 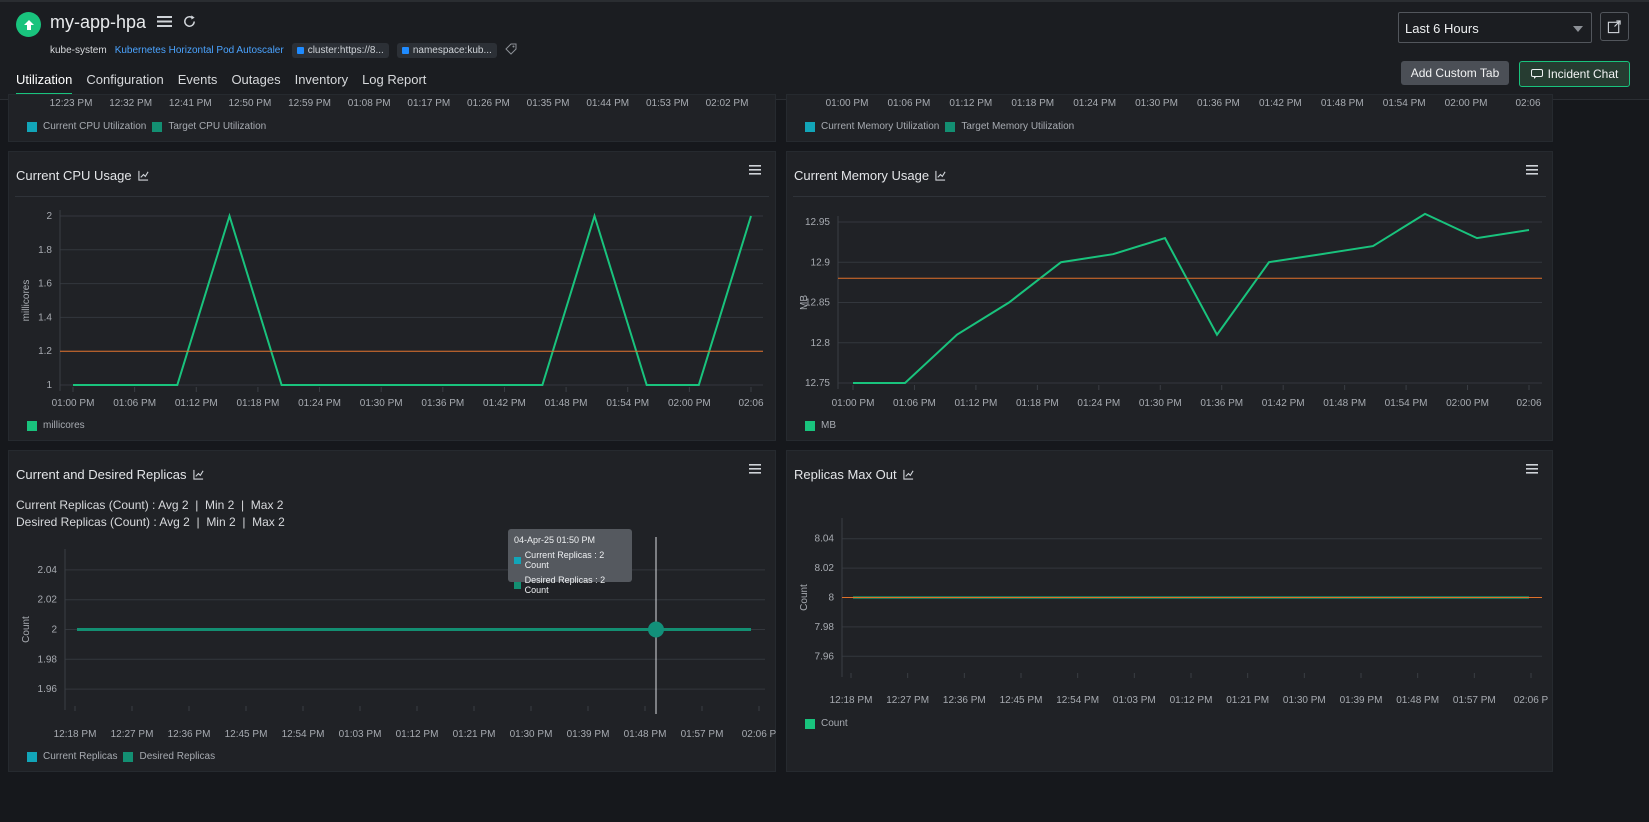 What do you see at coordinates (189, 24) in the screenshot?
I see `refresh-icon` at bounding box center [189, 24].